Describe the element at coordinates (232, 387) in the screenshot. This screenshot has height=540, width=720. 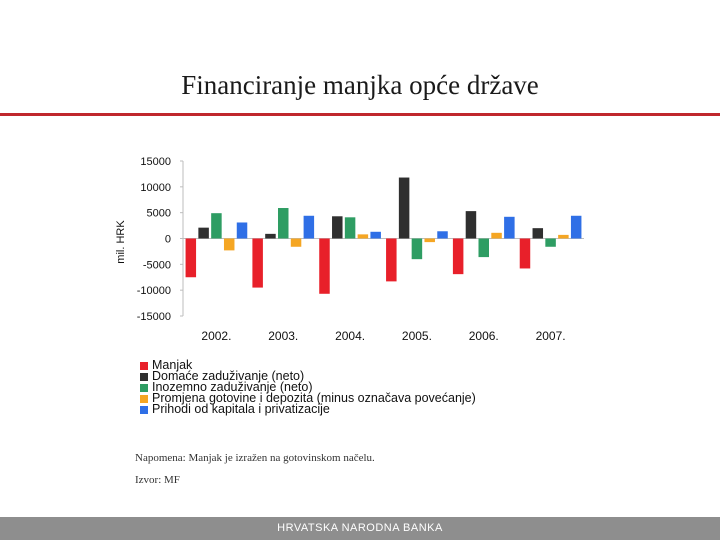
I see `legend-label: Inozemno zaduživanje (neto)` at that location.